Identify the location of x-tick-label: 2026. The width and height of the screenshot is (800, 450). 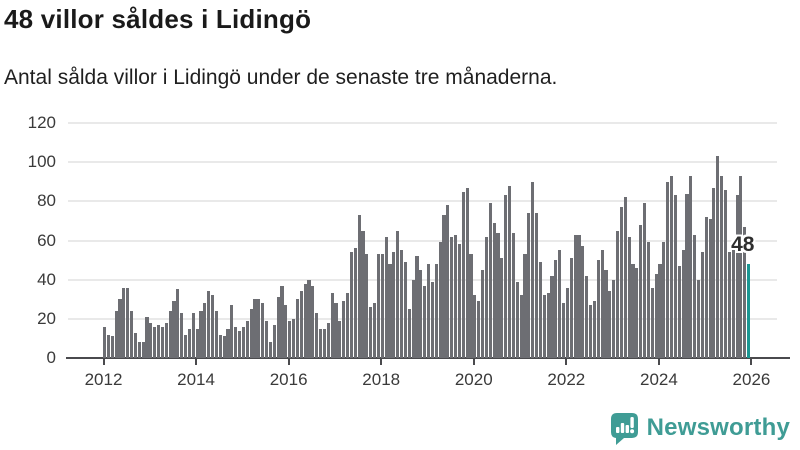
(751, 379).